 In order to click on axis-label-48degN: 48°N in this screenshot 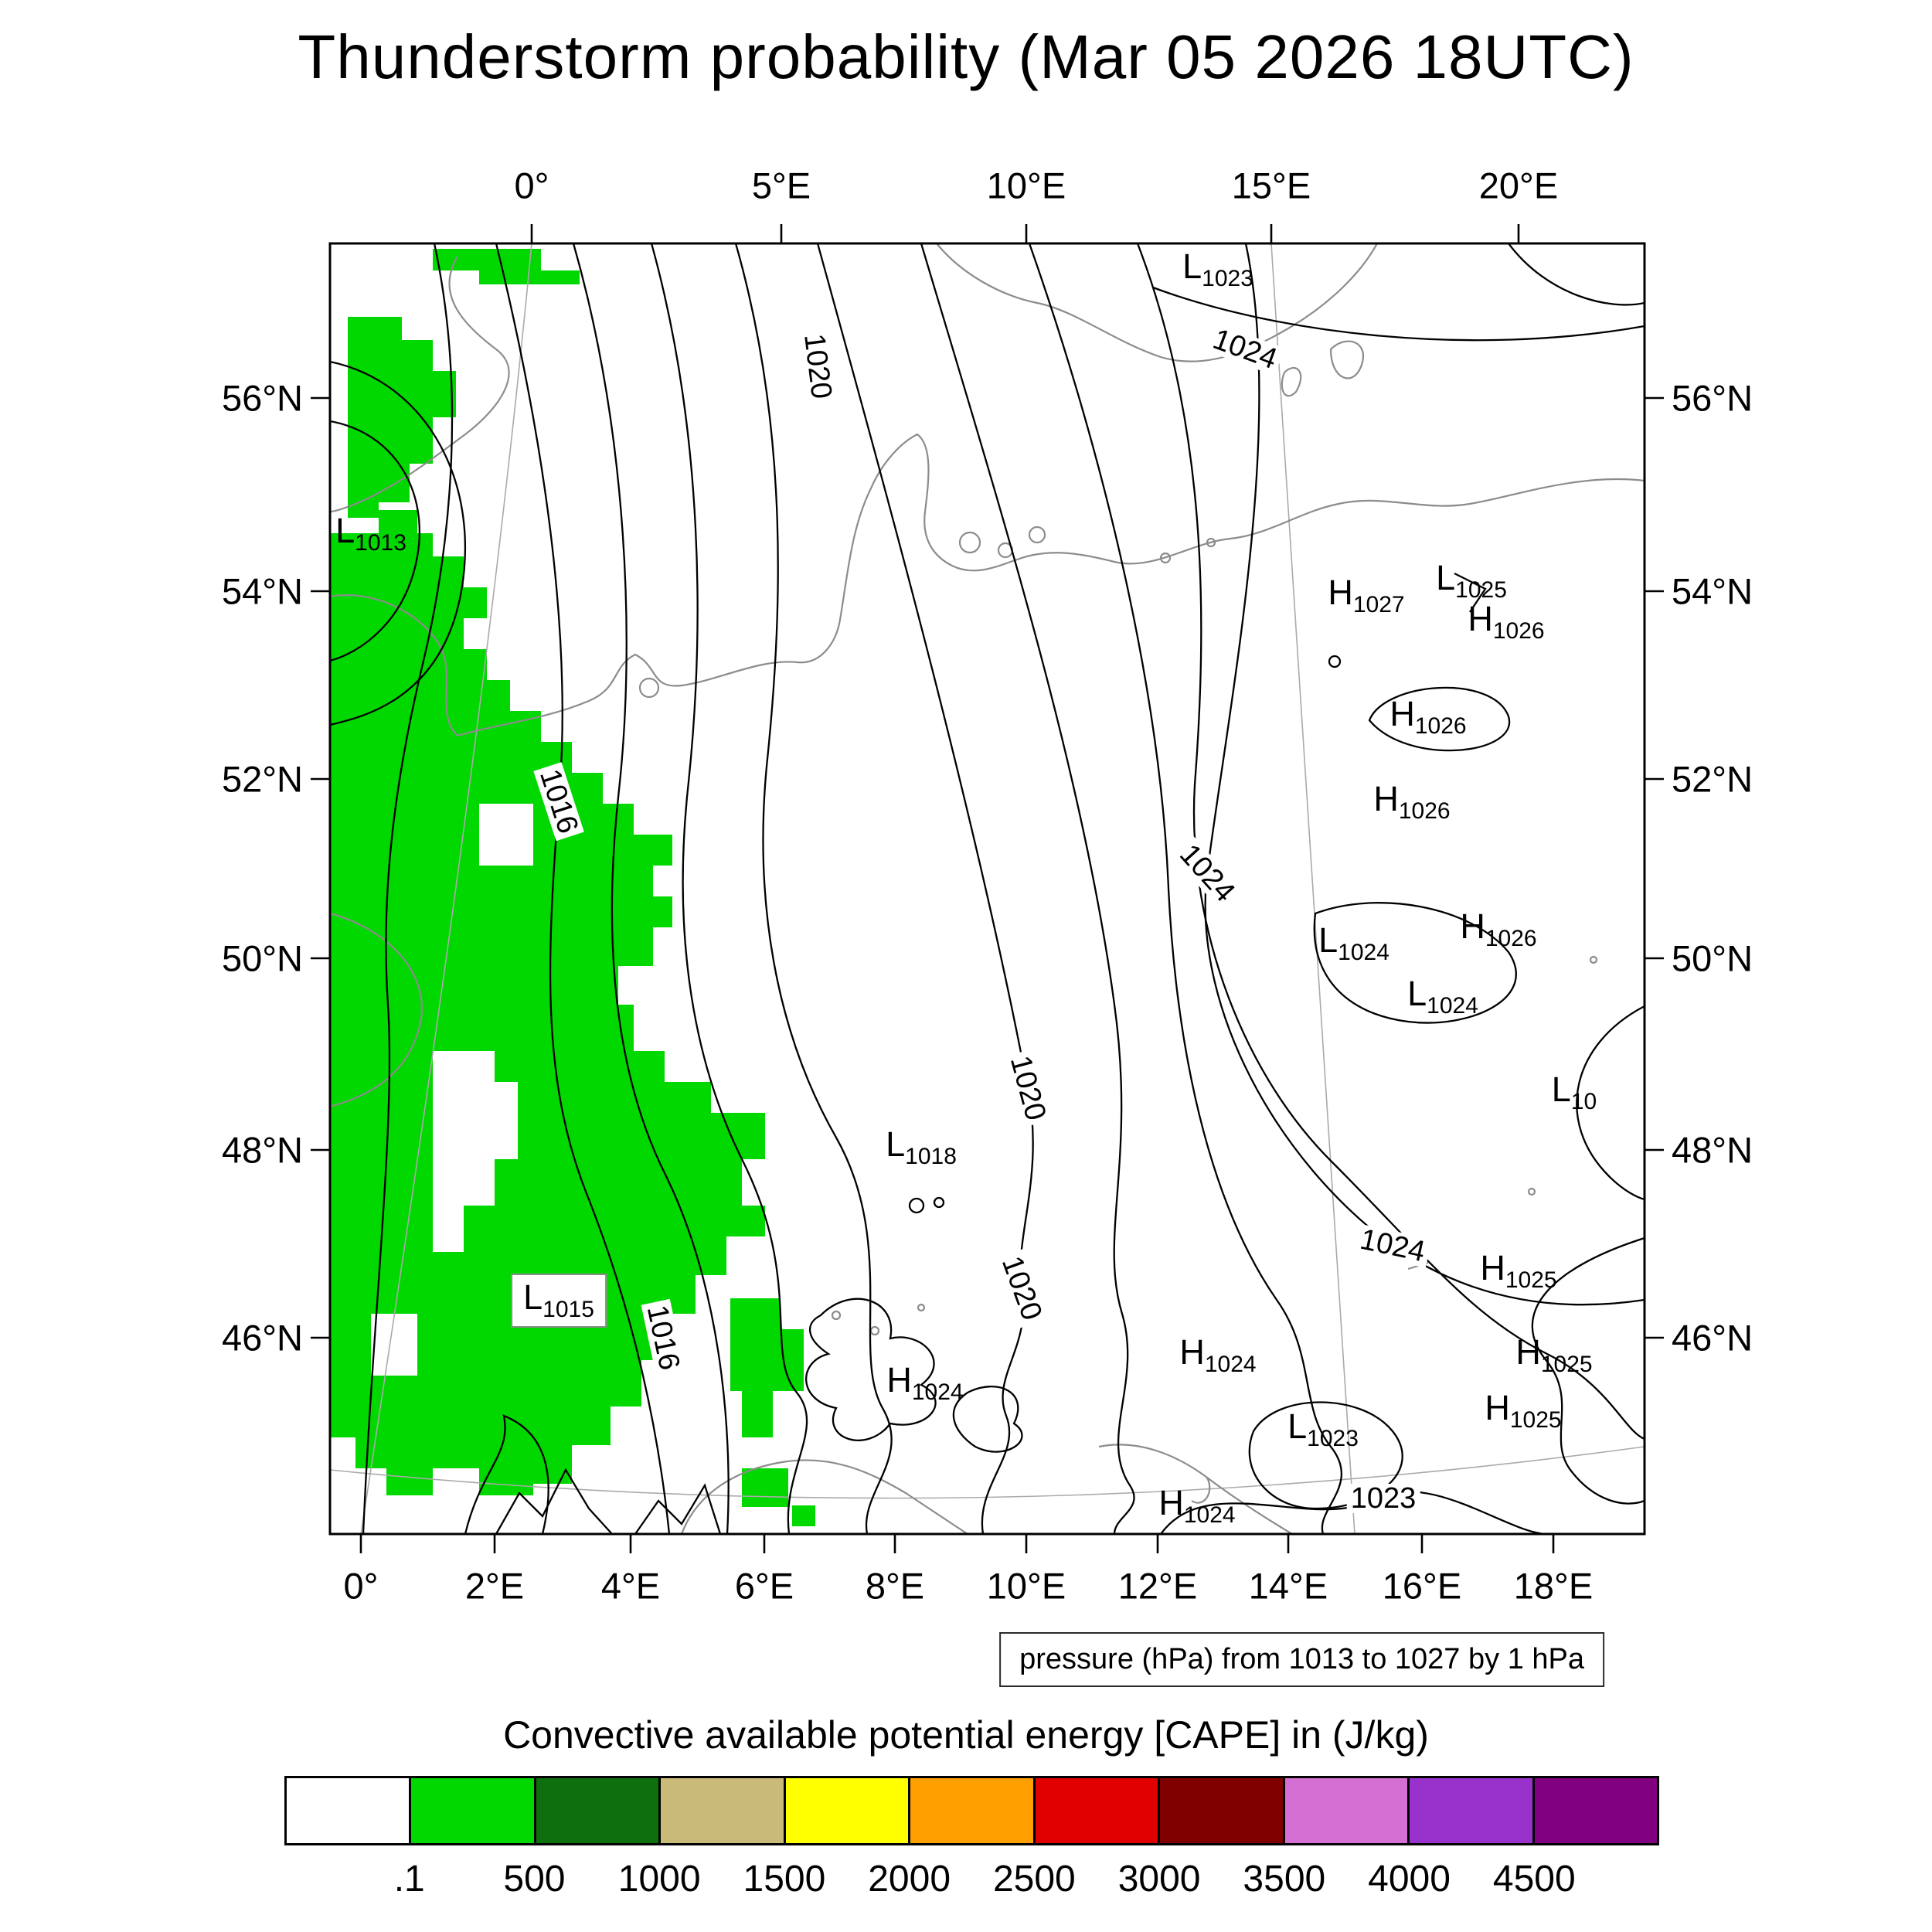, I will do `click(1713, 1150)`.